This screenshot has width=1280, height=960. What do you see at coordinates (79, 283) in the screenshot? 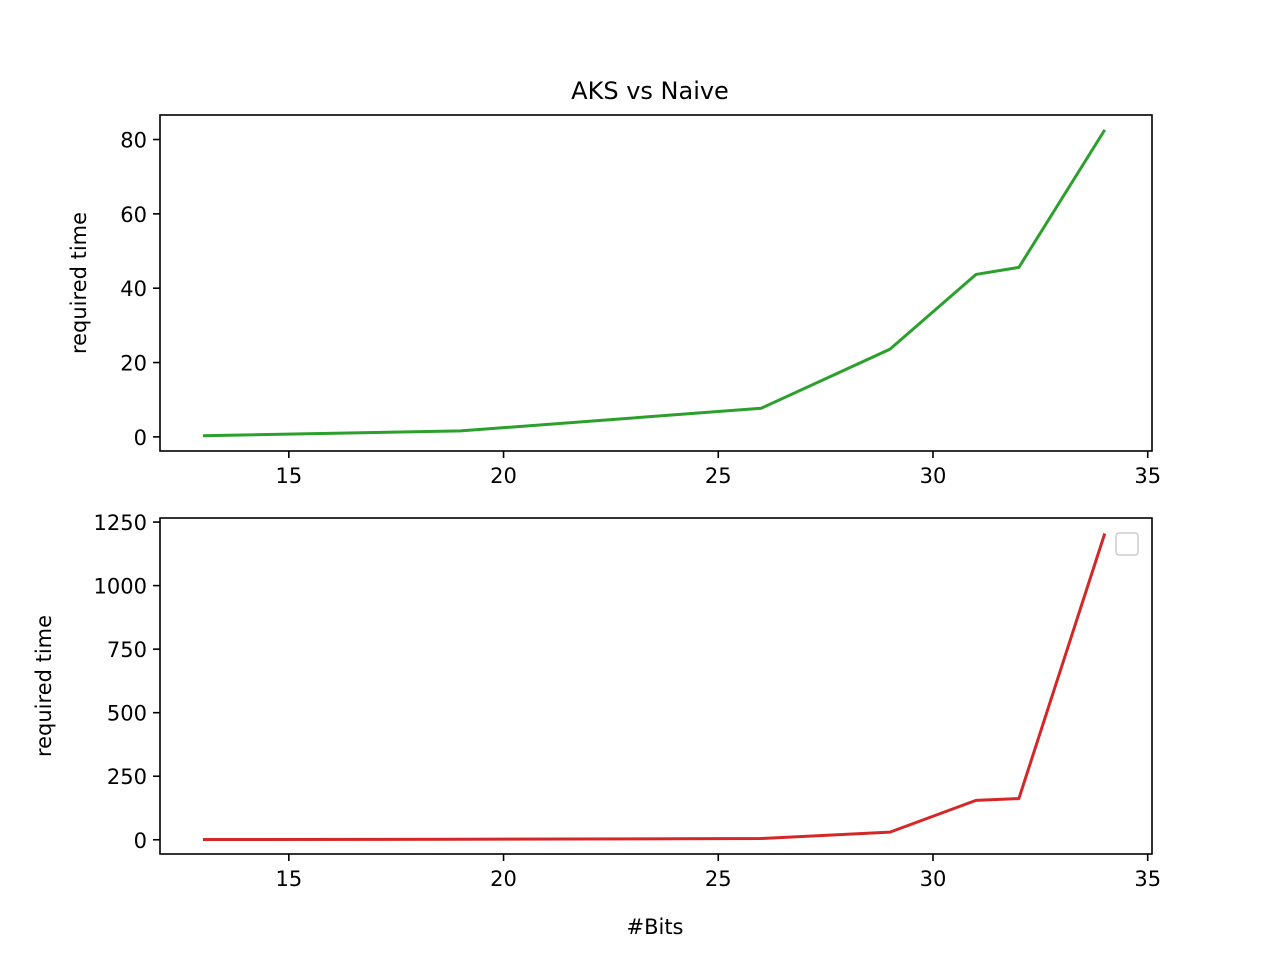
I see `top-panel-ylabel: required time` at bounding box center [79, 283].